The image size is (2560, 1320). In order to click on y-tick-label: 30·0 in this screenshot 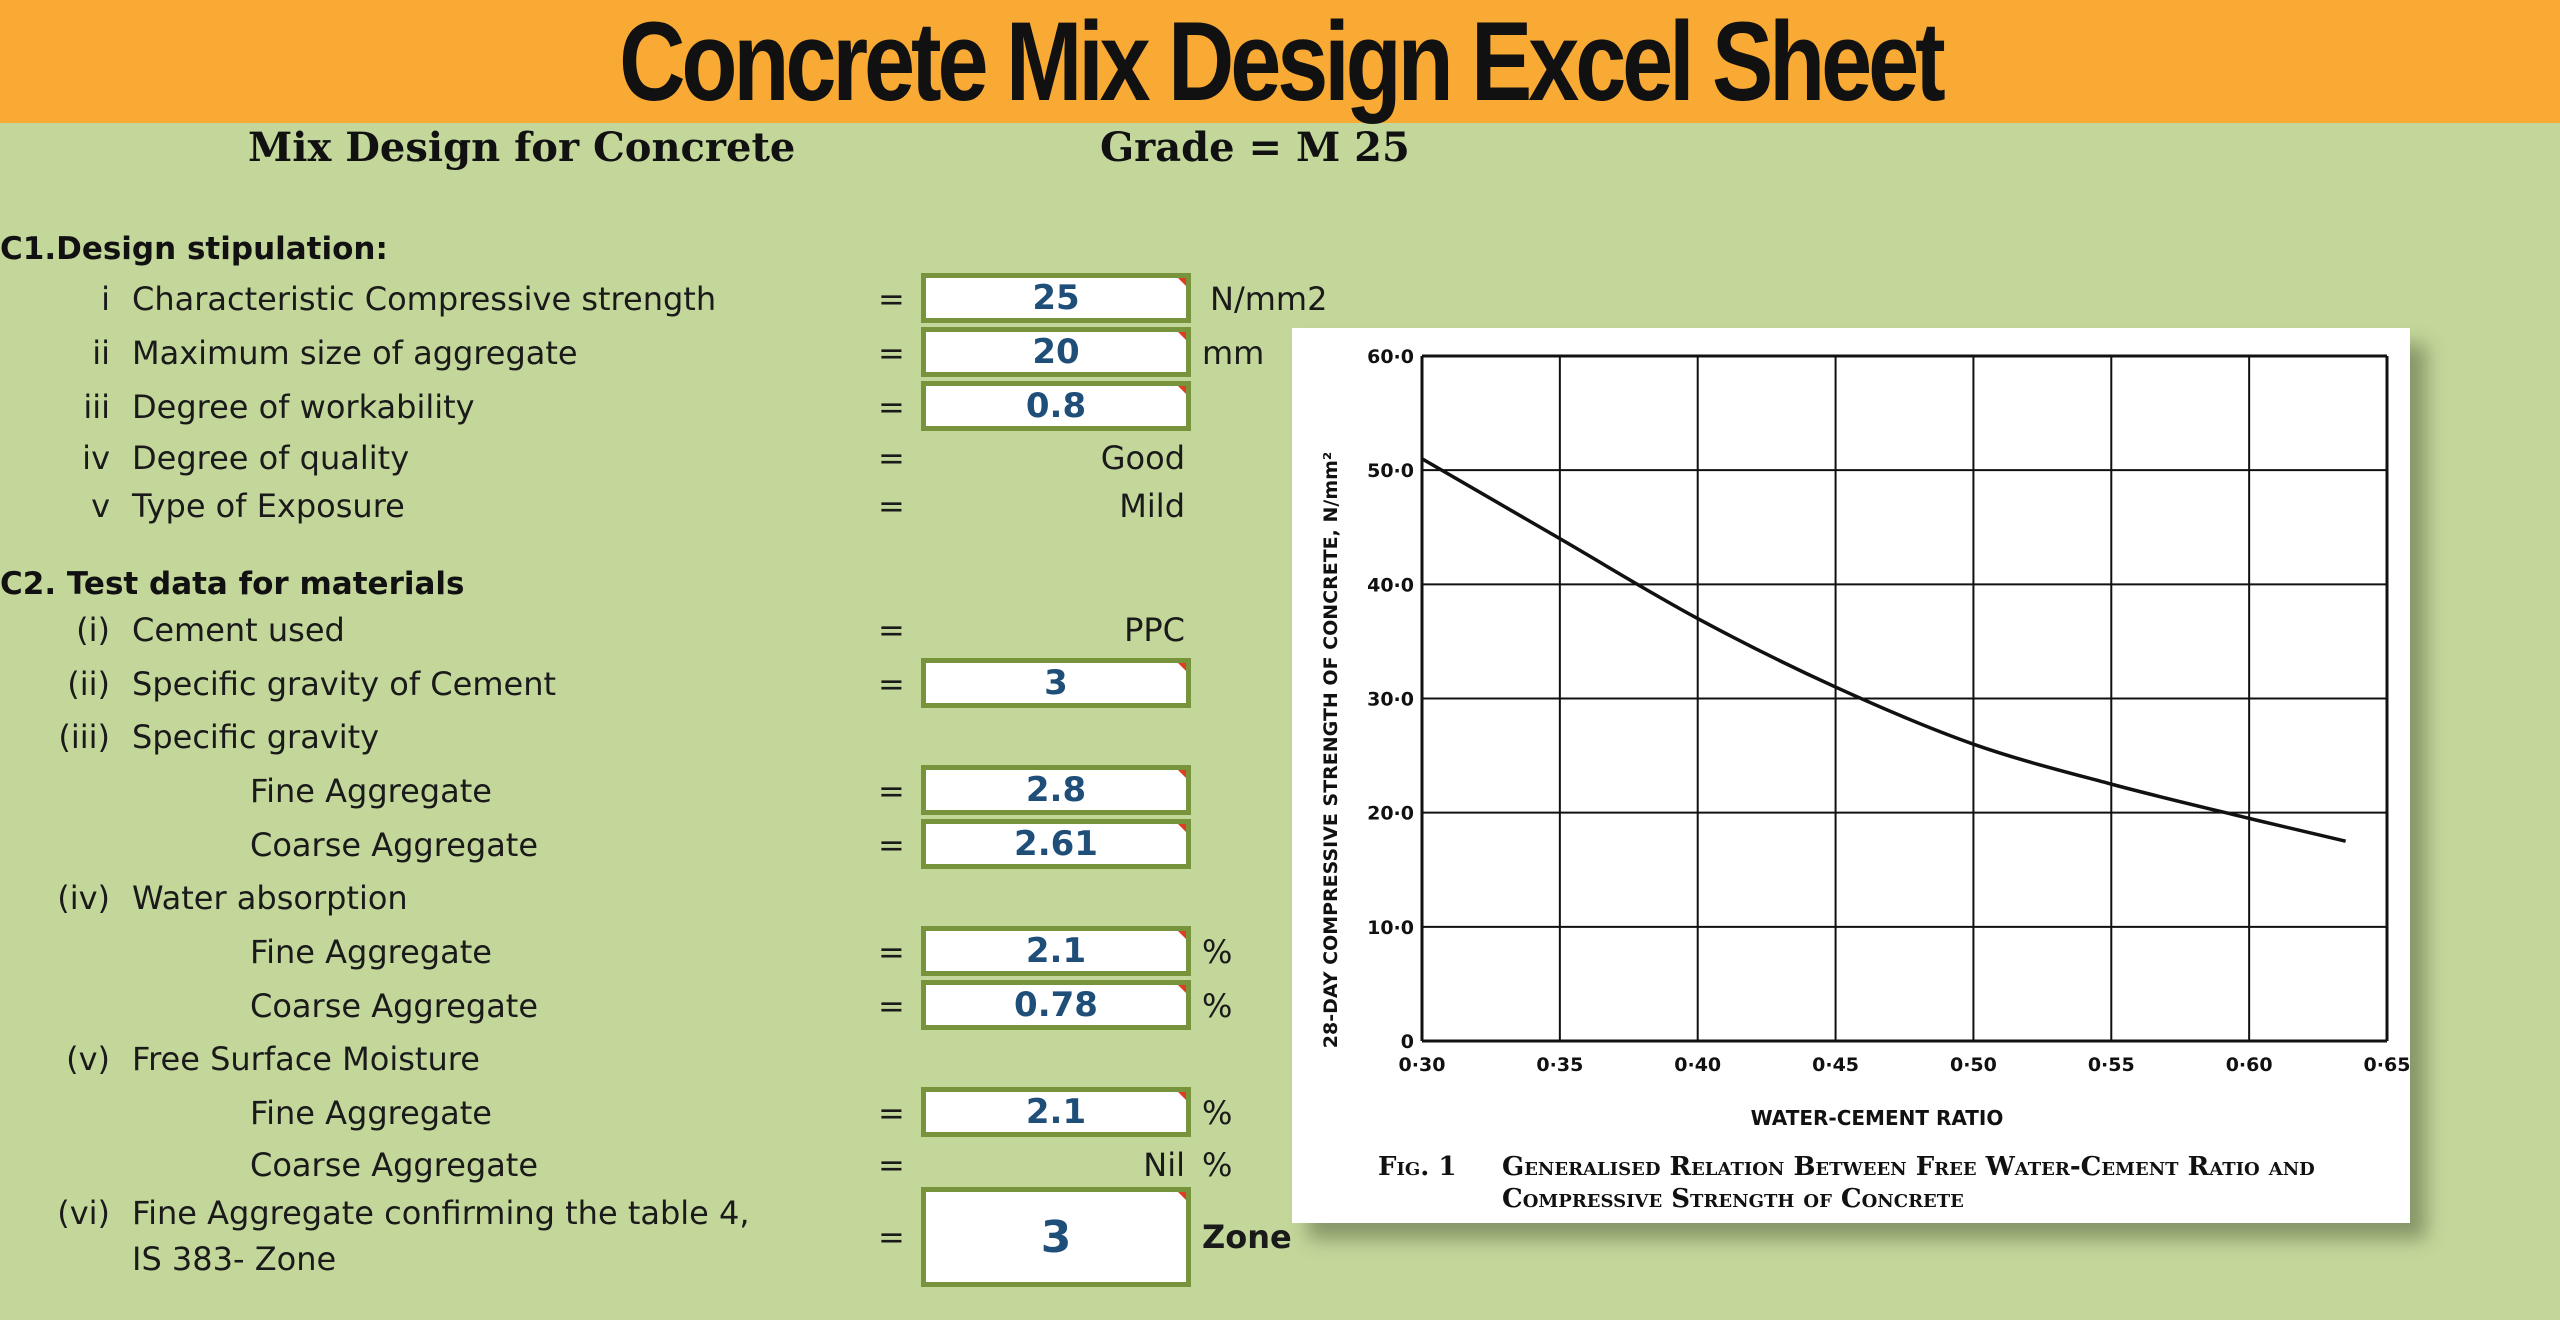, I will do `click(1390, 700)`.